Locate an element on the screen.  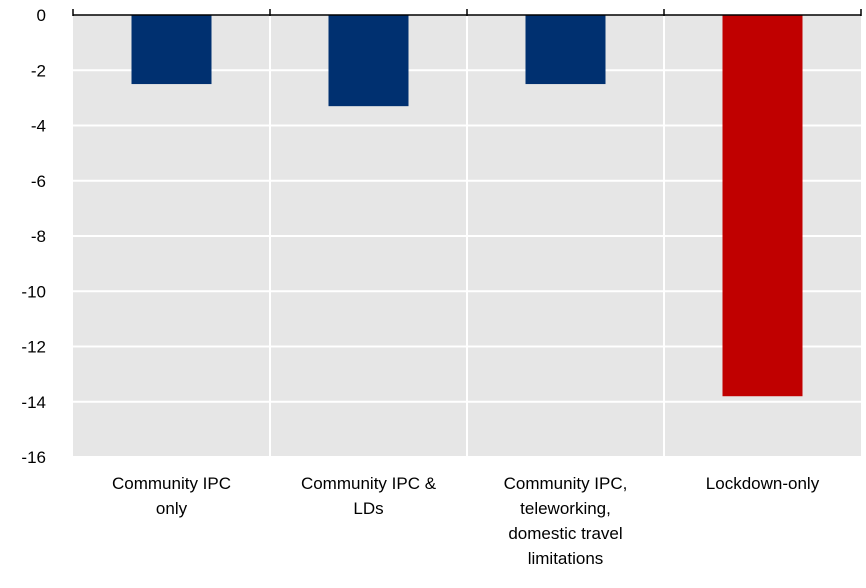
x-tick-label-line: domestic travel is located at coordinates (565, 533).